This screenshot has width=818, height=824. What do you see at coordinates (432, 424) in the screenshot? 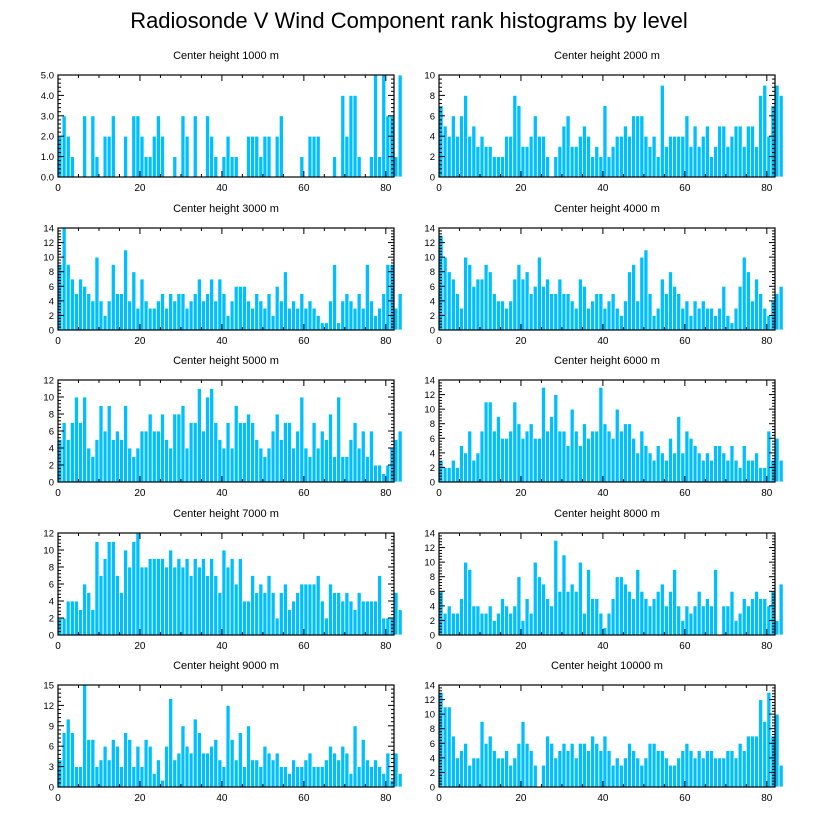
I see `y-tick-label: 8` at bounding box center [432, 424].